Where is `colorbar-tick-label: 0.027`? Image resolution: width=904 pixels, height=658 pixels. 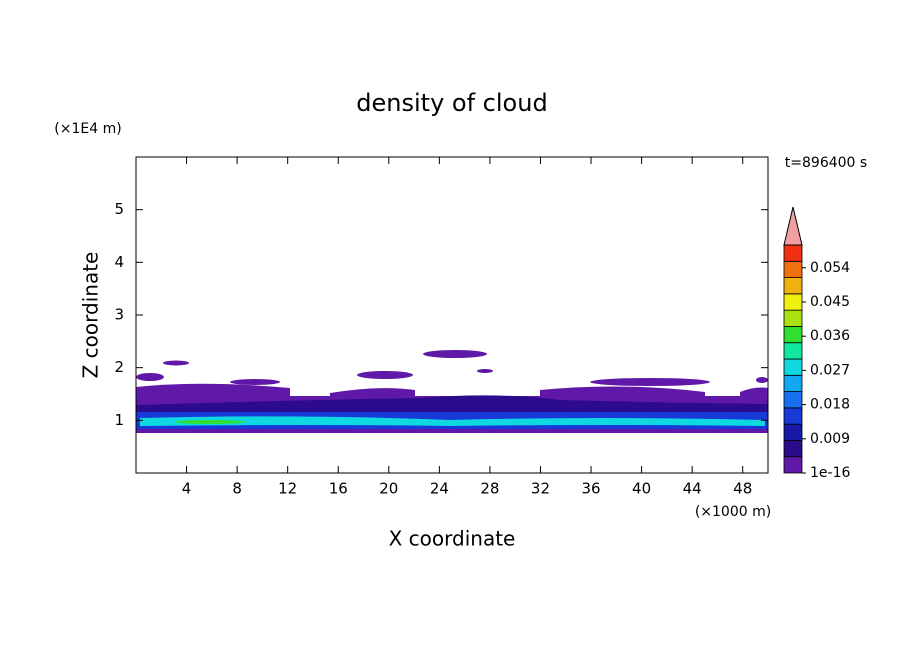
colorbar-tick-label: 0.027 is located at coordinates (830, 370).